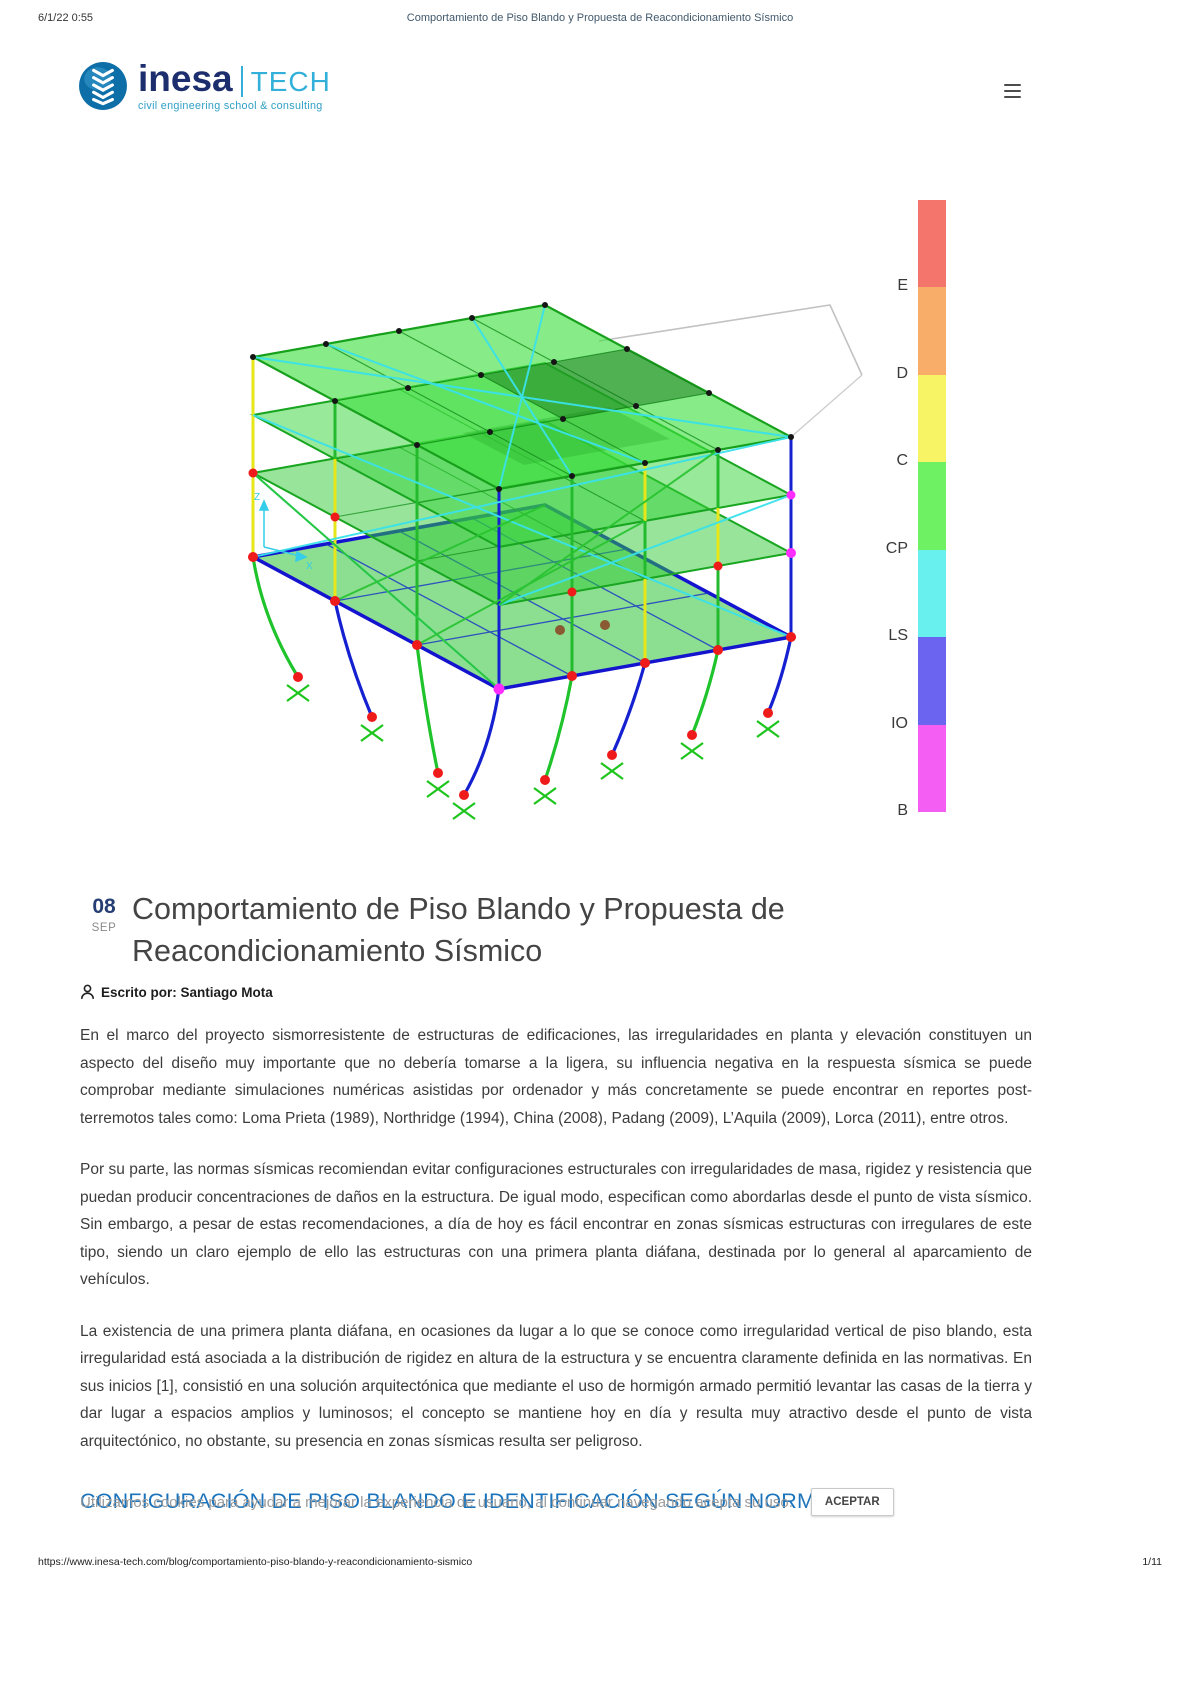 This screenshot has width=1200, height=1697. What do you see at coordinates (902, 810) in the screenshot?
I see `legend-label-b: B` at bounding box center [902, 810].